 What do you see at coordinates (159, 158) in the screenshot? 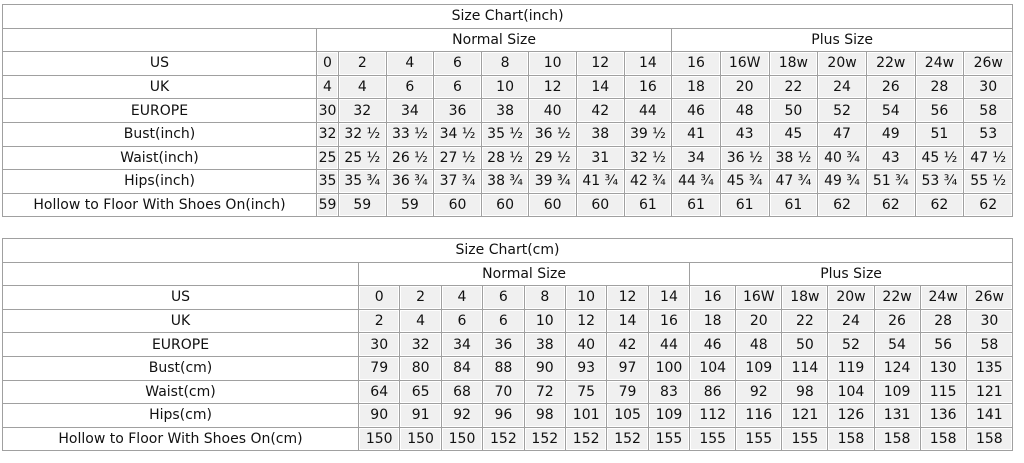
I see `row-label: Waist(inch)` at bounding box center [159, 158].